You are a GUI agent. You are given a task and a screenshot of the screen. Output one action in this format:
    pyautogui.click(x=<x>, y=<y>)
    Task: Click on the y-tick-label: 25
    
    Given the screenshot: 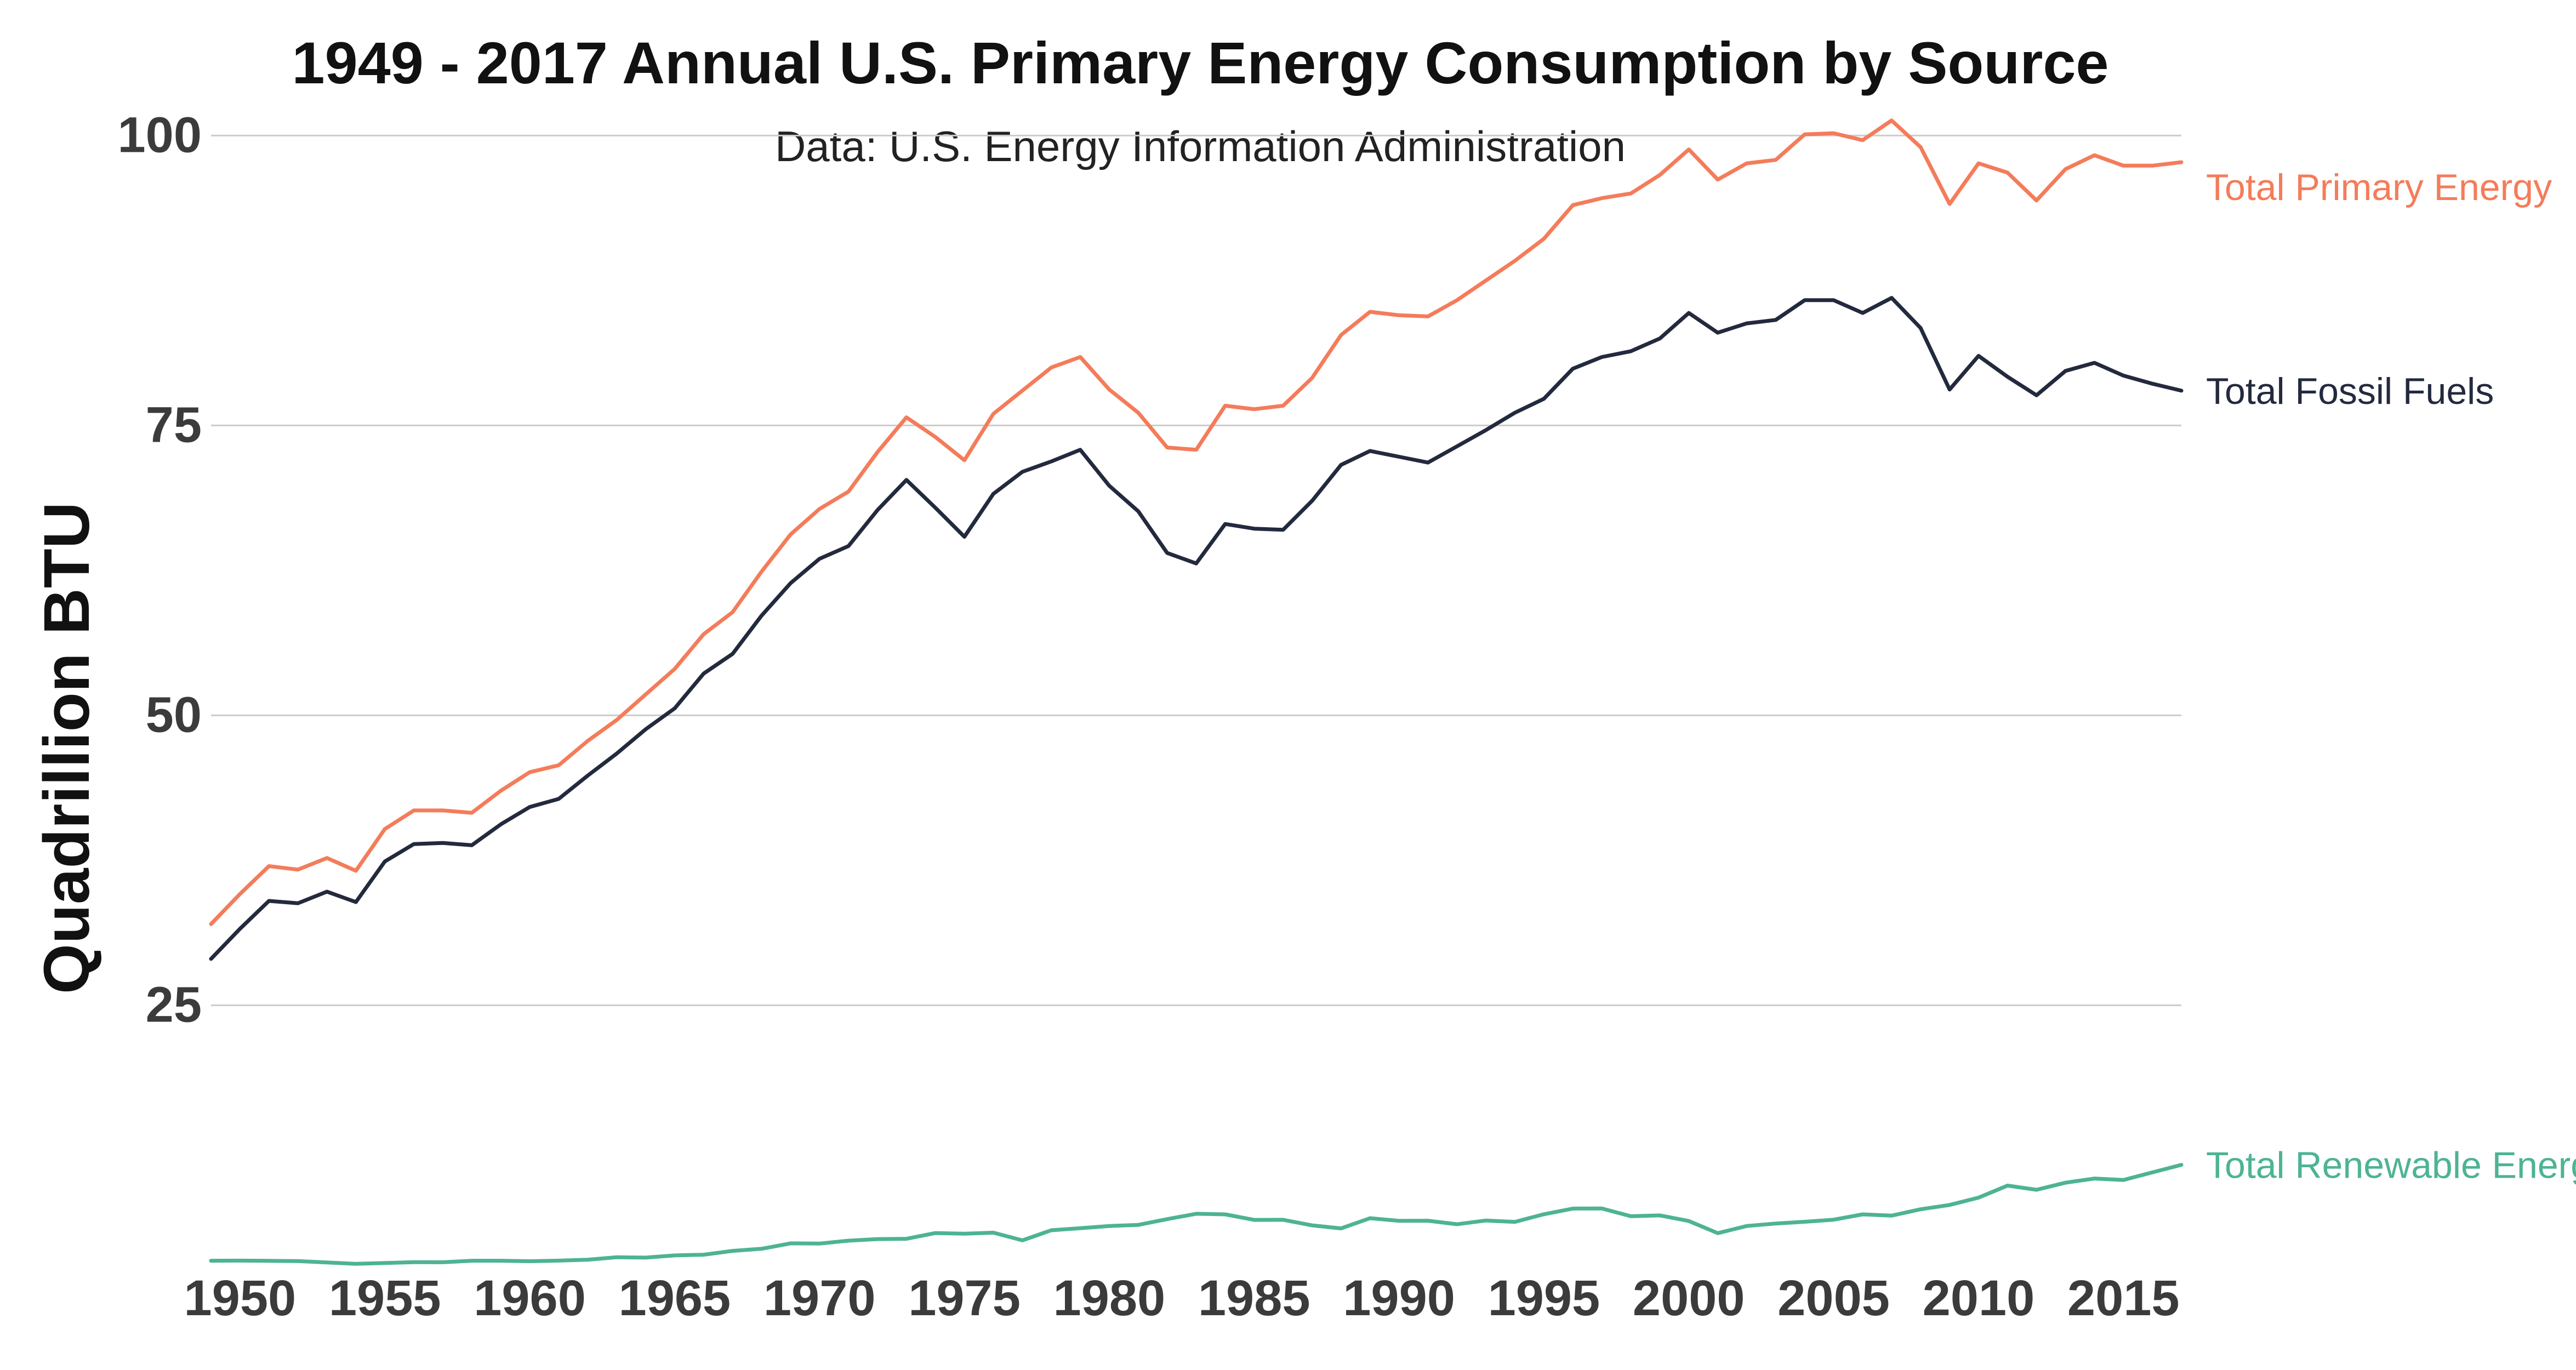 What is the action you would take?
    pyautogui.click(x=174, y=1004)
    